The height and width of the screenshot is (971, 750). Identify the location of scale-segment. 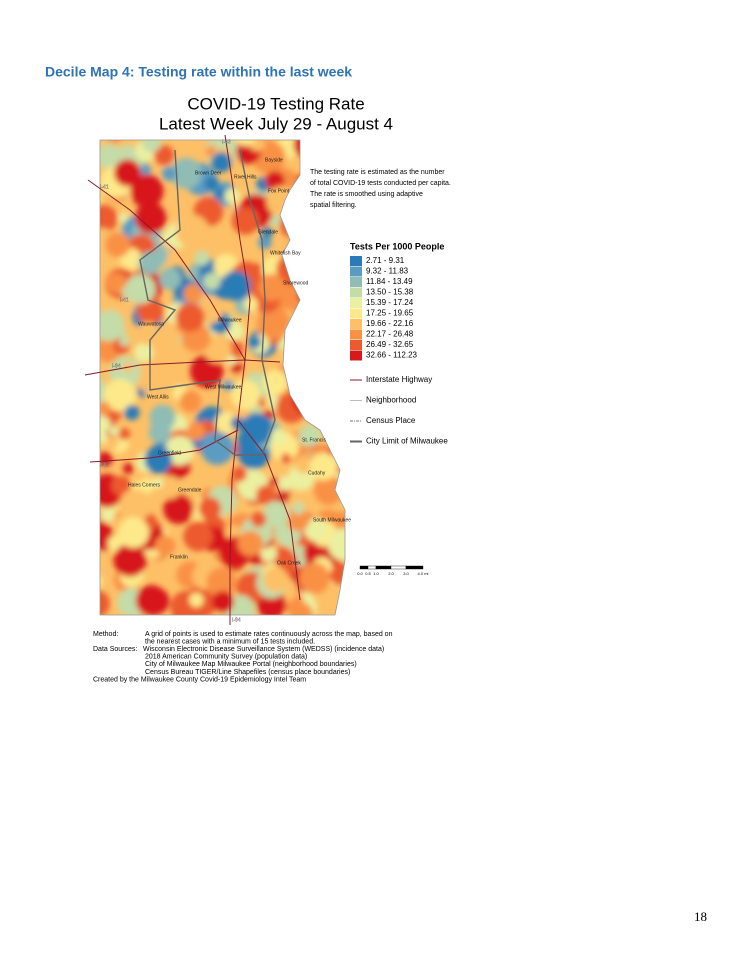
(383, 567).